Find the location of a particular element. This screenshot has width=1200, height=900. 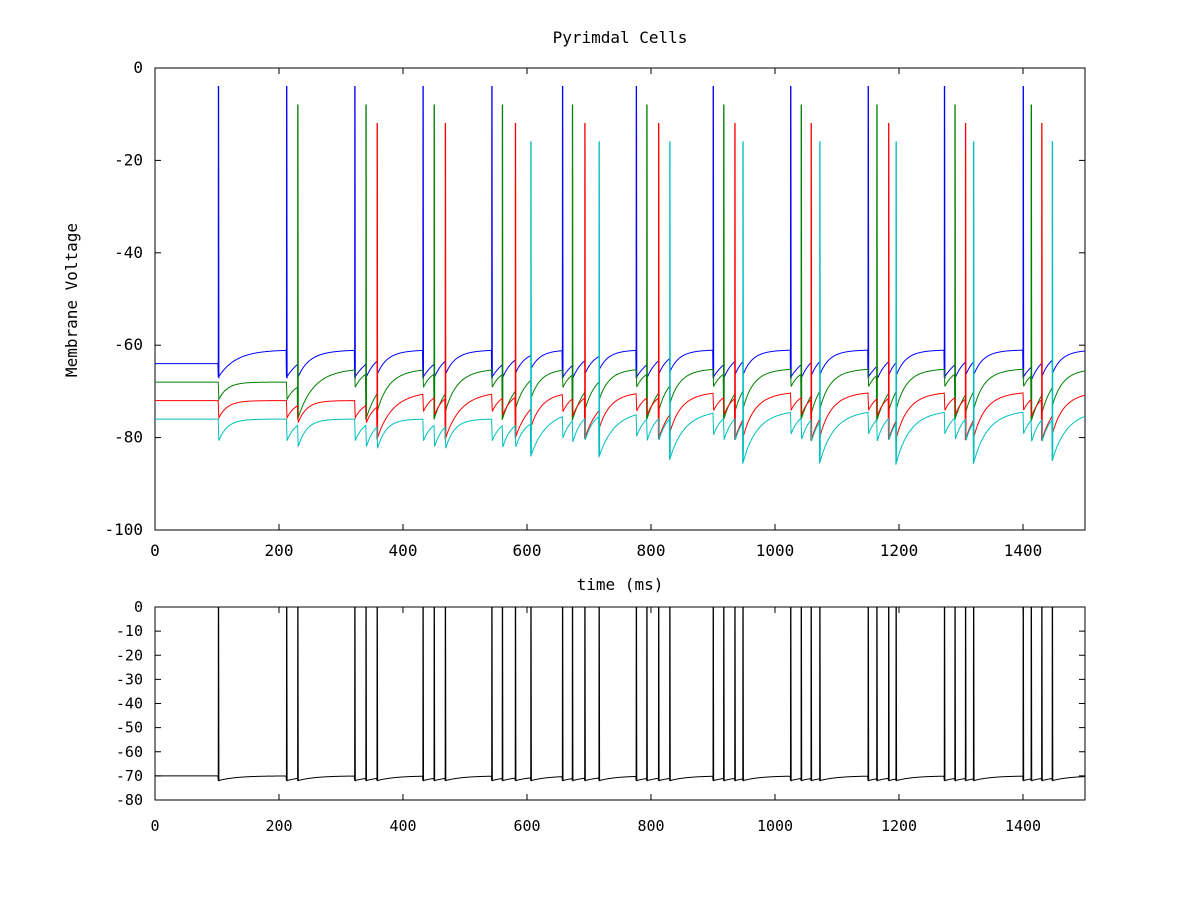

y-tick-label: -100 is located at coordinates (123, 529).